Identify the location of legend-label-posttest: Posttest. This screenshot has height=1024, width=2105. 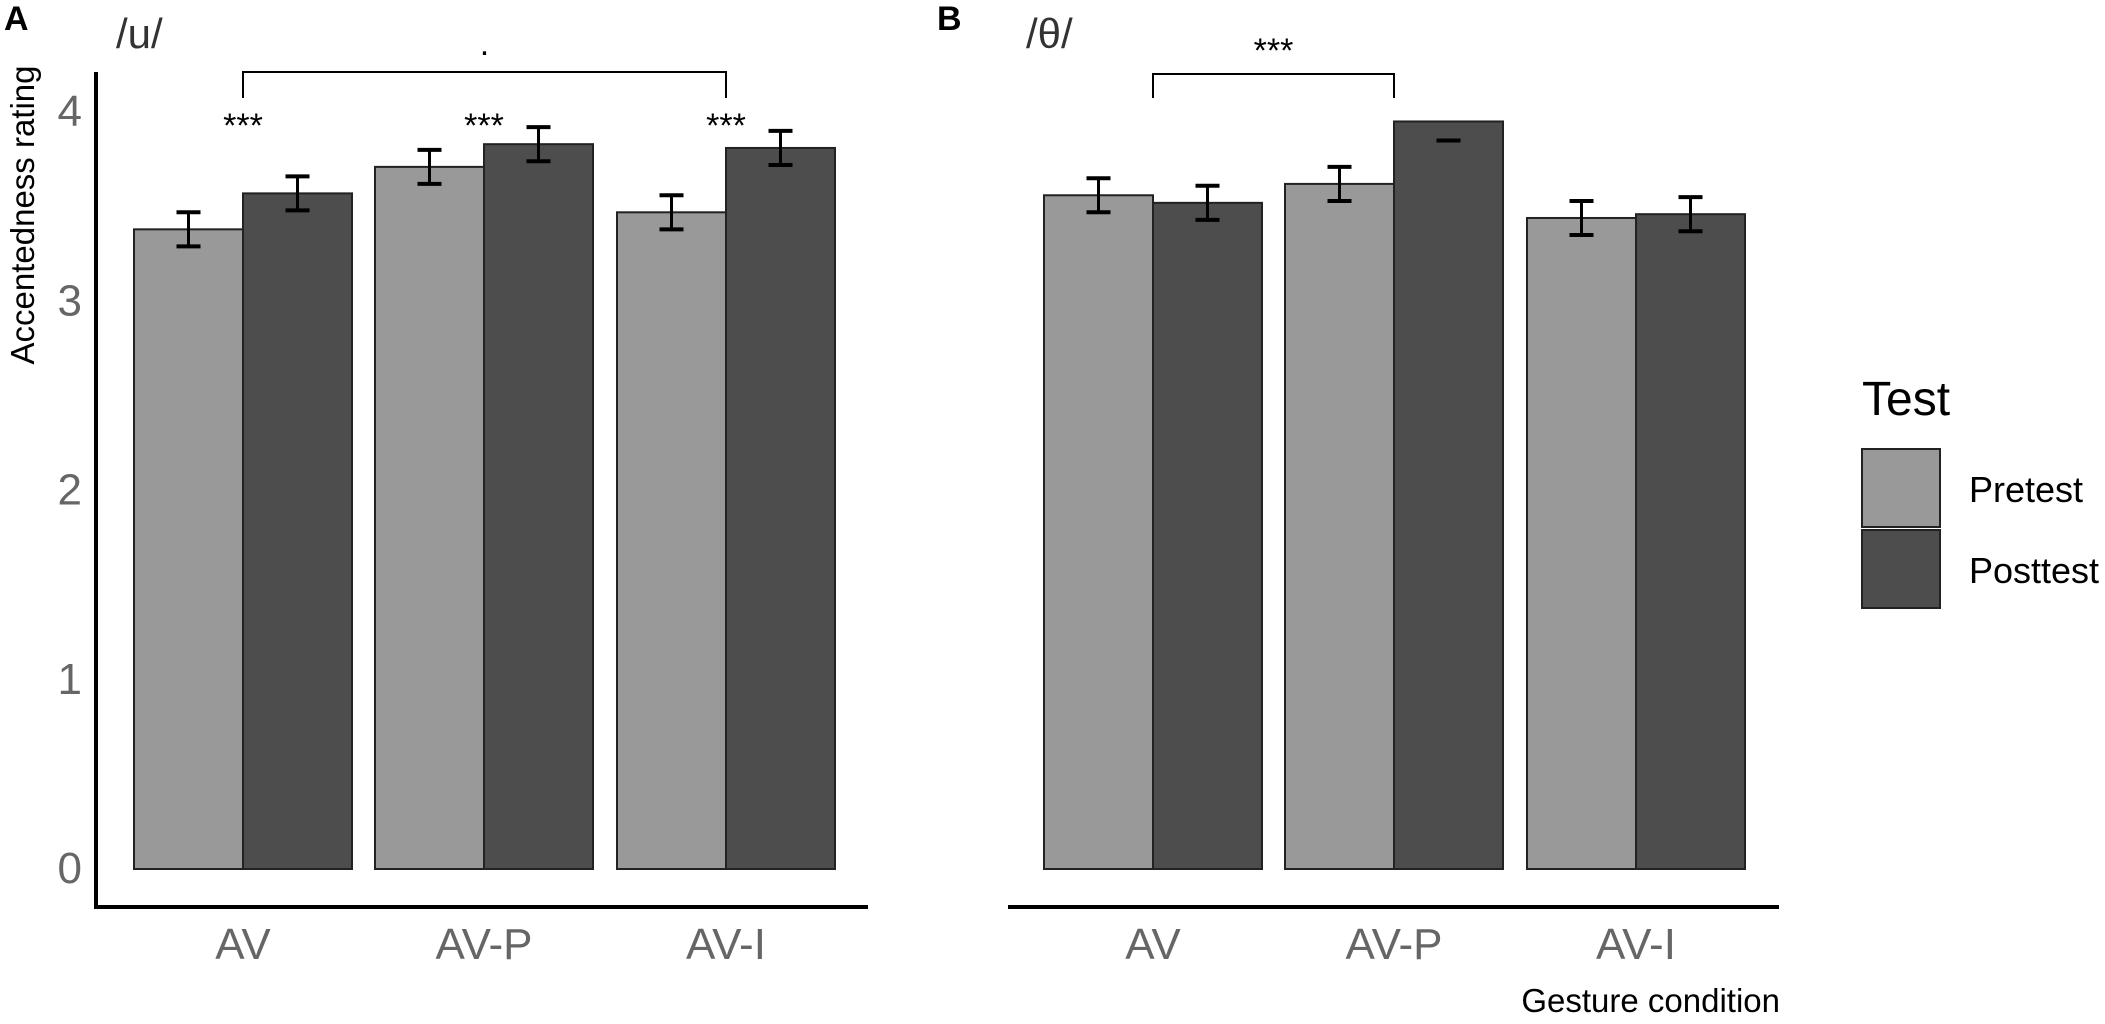
(2034, 570).